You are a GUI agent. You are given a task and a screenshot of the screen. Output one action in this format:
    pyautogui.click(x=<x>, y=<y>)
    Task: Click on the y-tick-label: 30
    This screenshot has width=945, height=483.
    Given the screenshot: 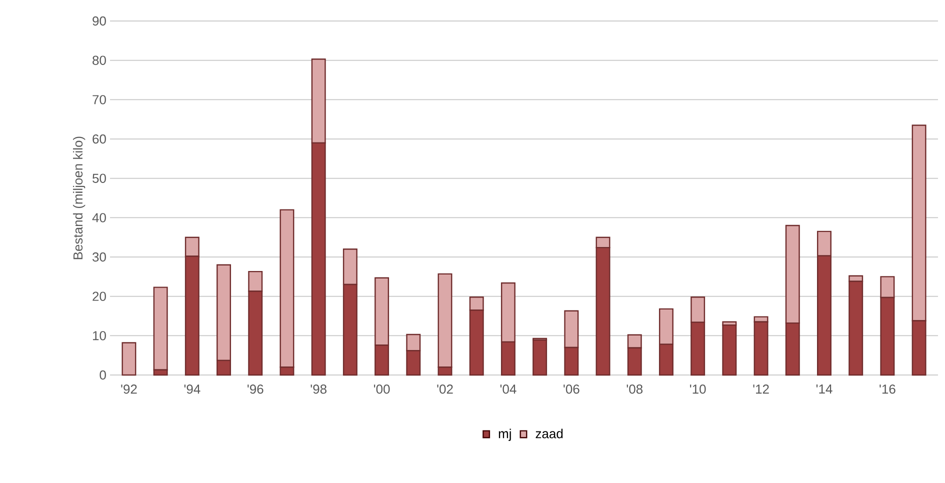 What is the action you would take?
    pyautogui.click(x=99, y=257)
    